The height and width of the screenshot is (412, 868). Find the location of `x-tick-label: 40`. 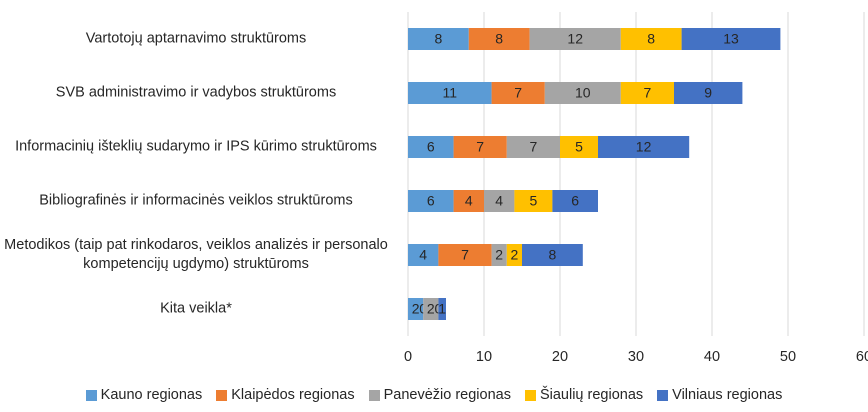

x-tick-label: 40 is located at coordinates (712, 357).